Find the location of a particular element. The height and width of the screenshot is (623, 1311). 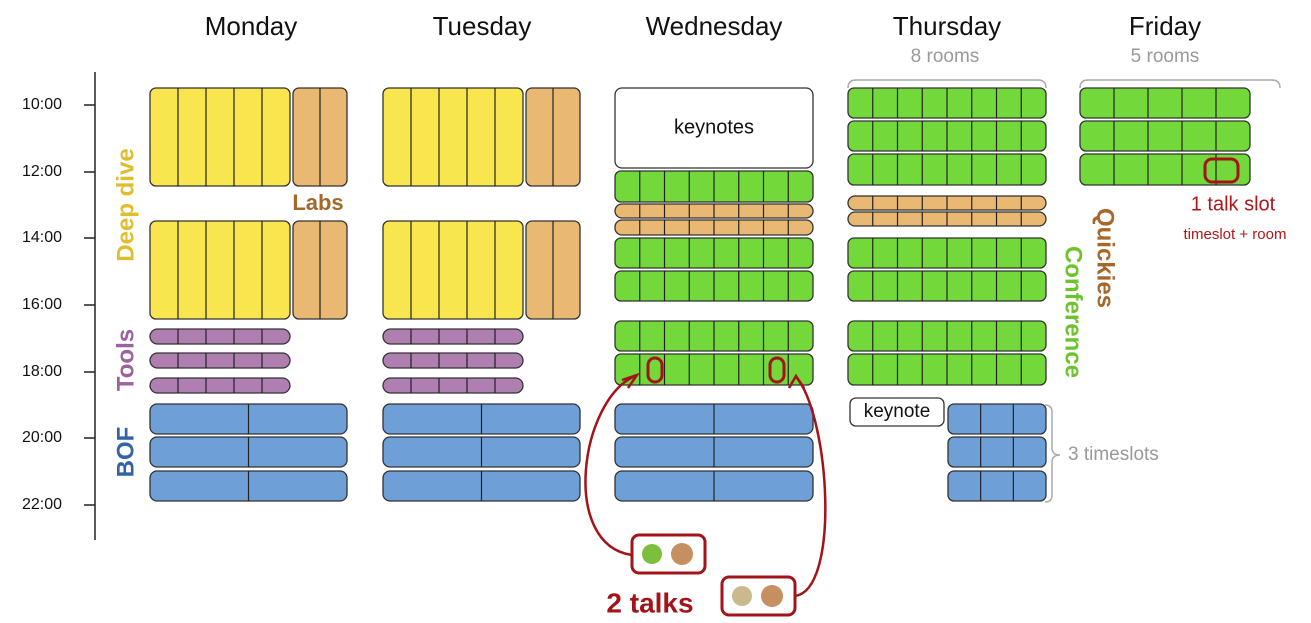

track-label: Conference is located at coordinates (1073, 312).